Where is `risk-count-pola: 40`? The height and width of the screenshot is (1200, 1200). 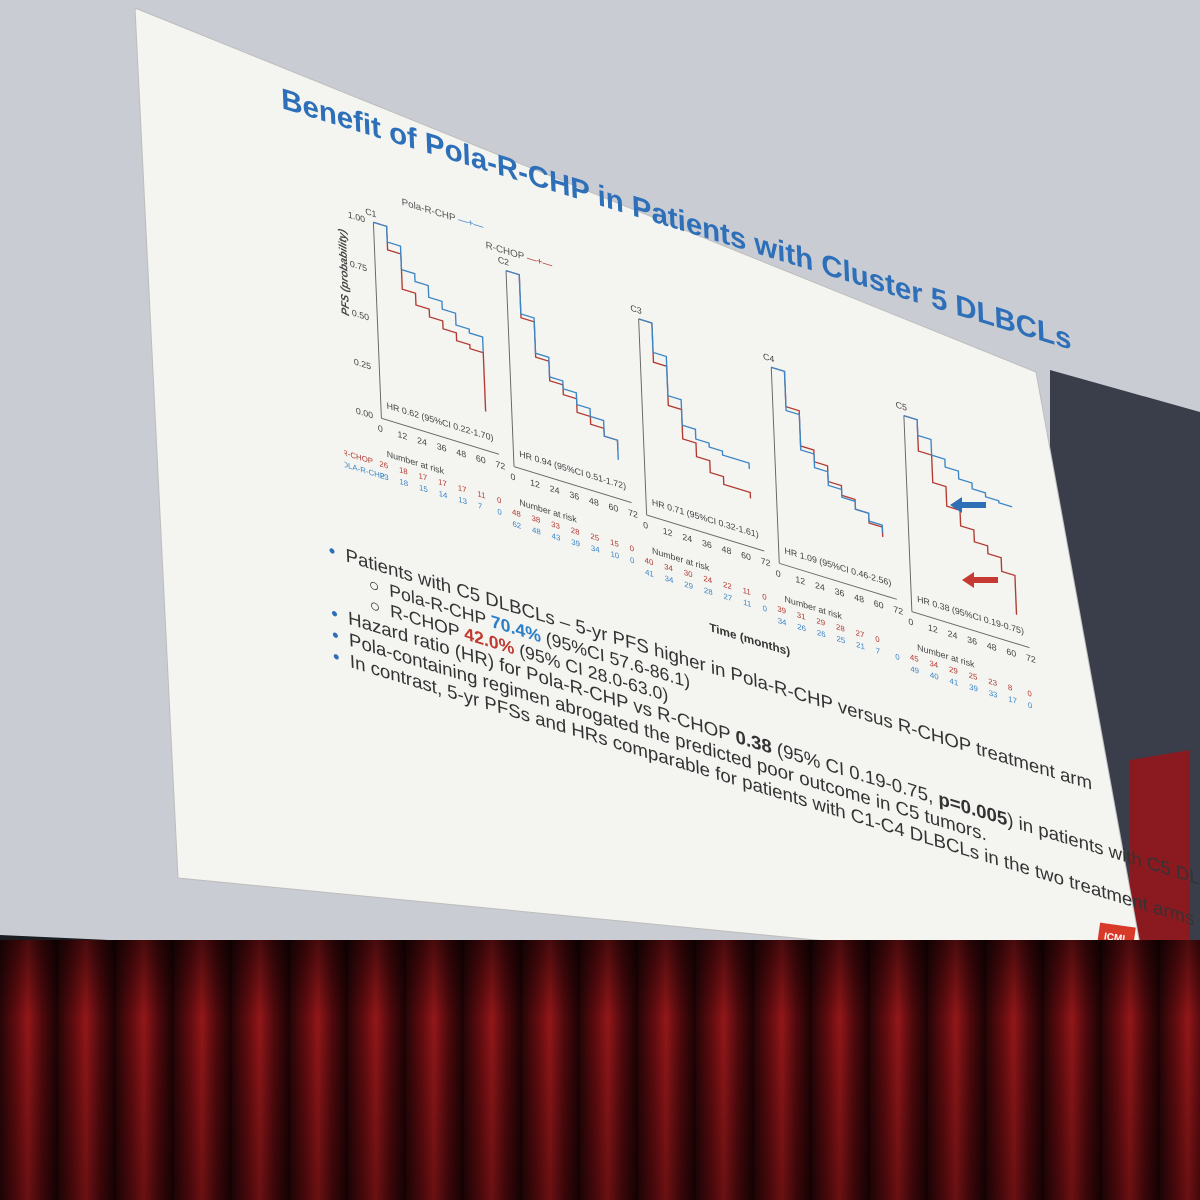
risk-count-pola: 40 is located at coordinates (935, 676).